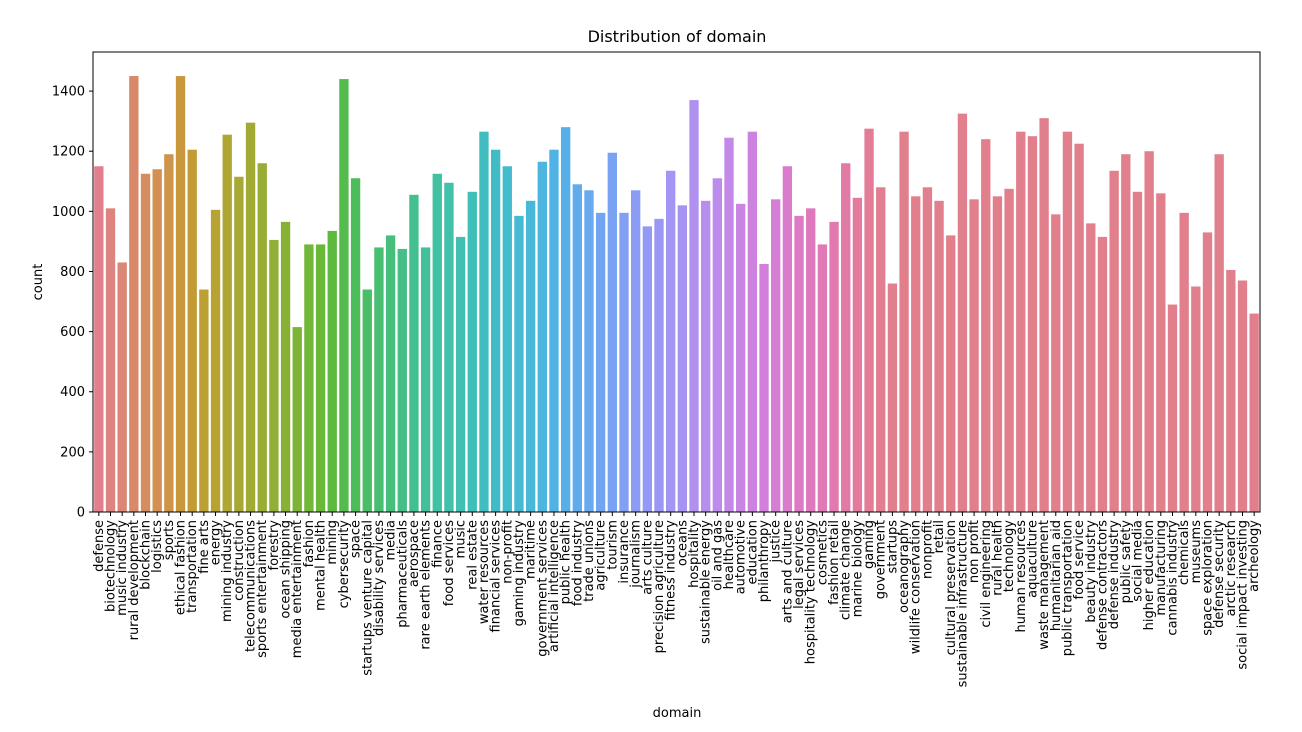 The height and width of the screenshot is (732, 1302). What do you see at coordinates (974, 551) in the screenshot?
I see `x-tick-label: non profit` at bounding box center [974, 551].